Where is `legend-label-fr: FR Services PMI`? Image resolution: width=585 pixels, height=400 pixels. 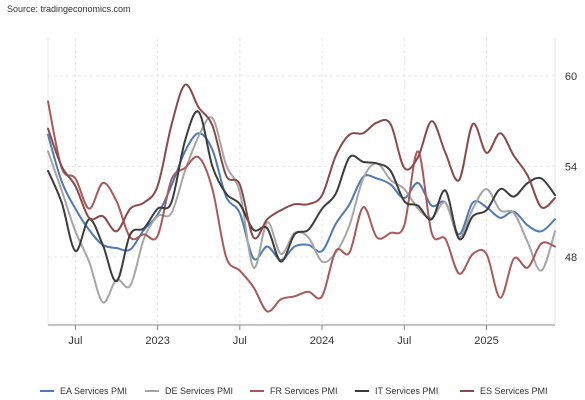
legend-label-fr: FR Services PMI is located at coordinates (304, 391).